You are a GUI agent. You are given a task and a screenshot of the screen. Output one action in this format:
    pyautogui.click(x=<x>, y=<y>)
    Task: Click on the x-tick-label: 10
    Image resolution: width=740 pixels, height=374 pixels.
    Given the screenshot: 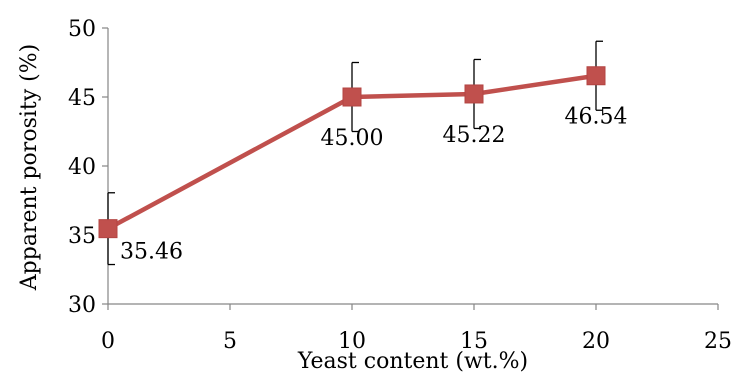 What is the action you would take?
    pyautogui.click(x=352, y=341)
    